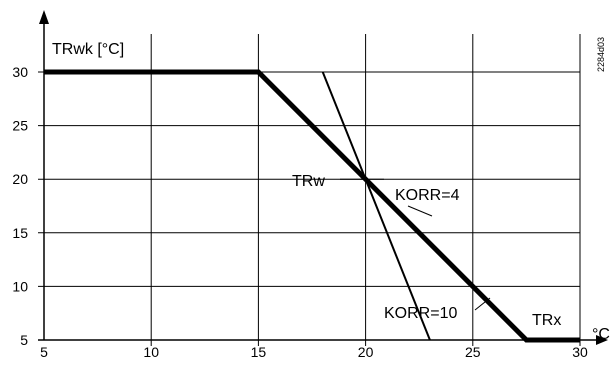 The image size is (612, 367). I want to click on annotation-trx: TRx, so click(546, 320).